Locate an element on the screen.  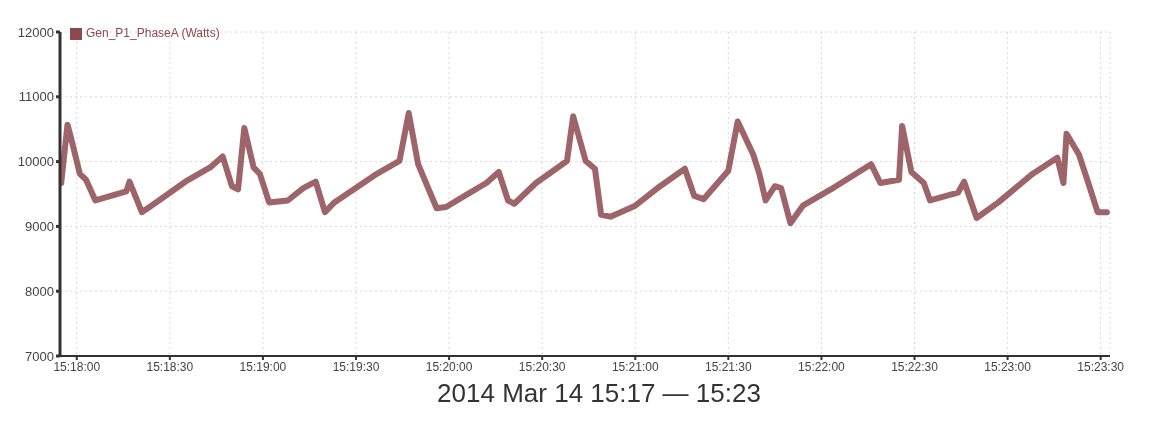
x-tick-label: 15:22:00 is located at coordinates (822, 366).